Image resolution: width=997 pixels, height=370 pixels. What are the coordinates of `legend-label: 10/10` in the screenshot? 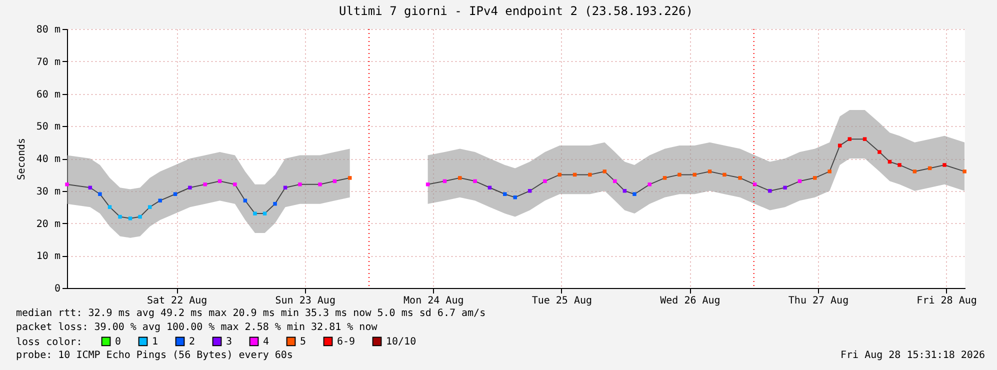 It's located at (401, 342).